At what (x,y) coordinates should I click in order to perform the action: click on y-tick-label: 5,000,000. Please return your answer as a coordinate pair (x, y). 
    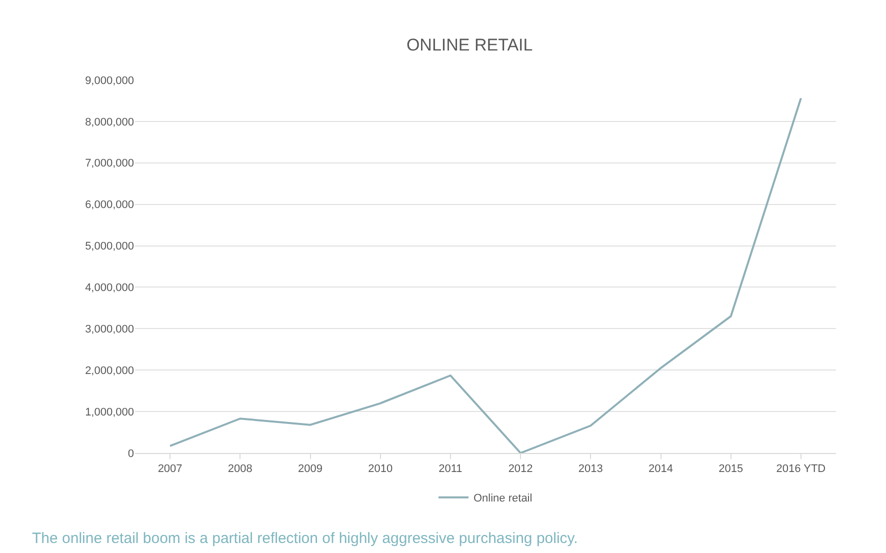
    Looking at the image, I should click on (109, 246).